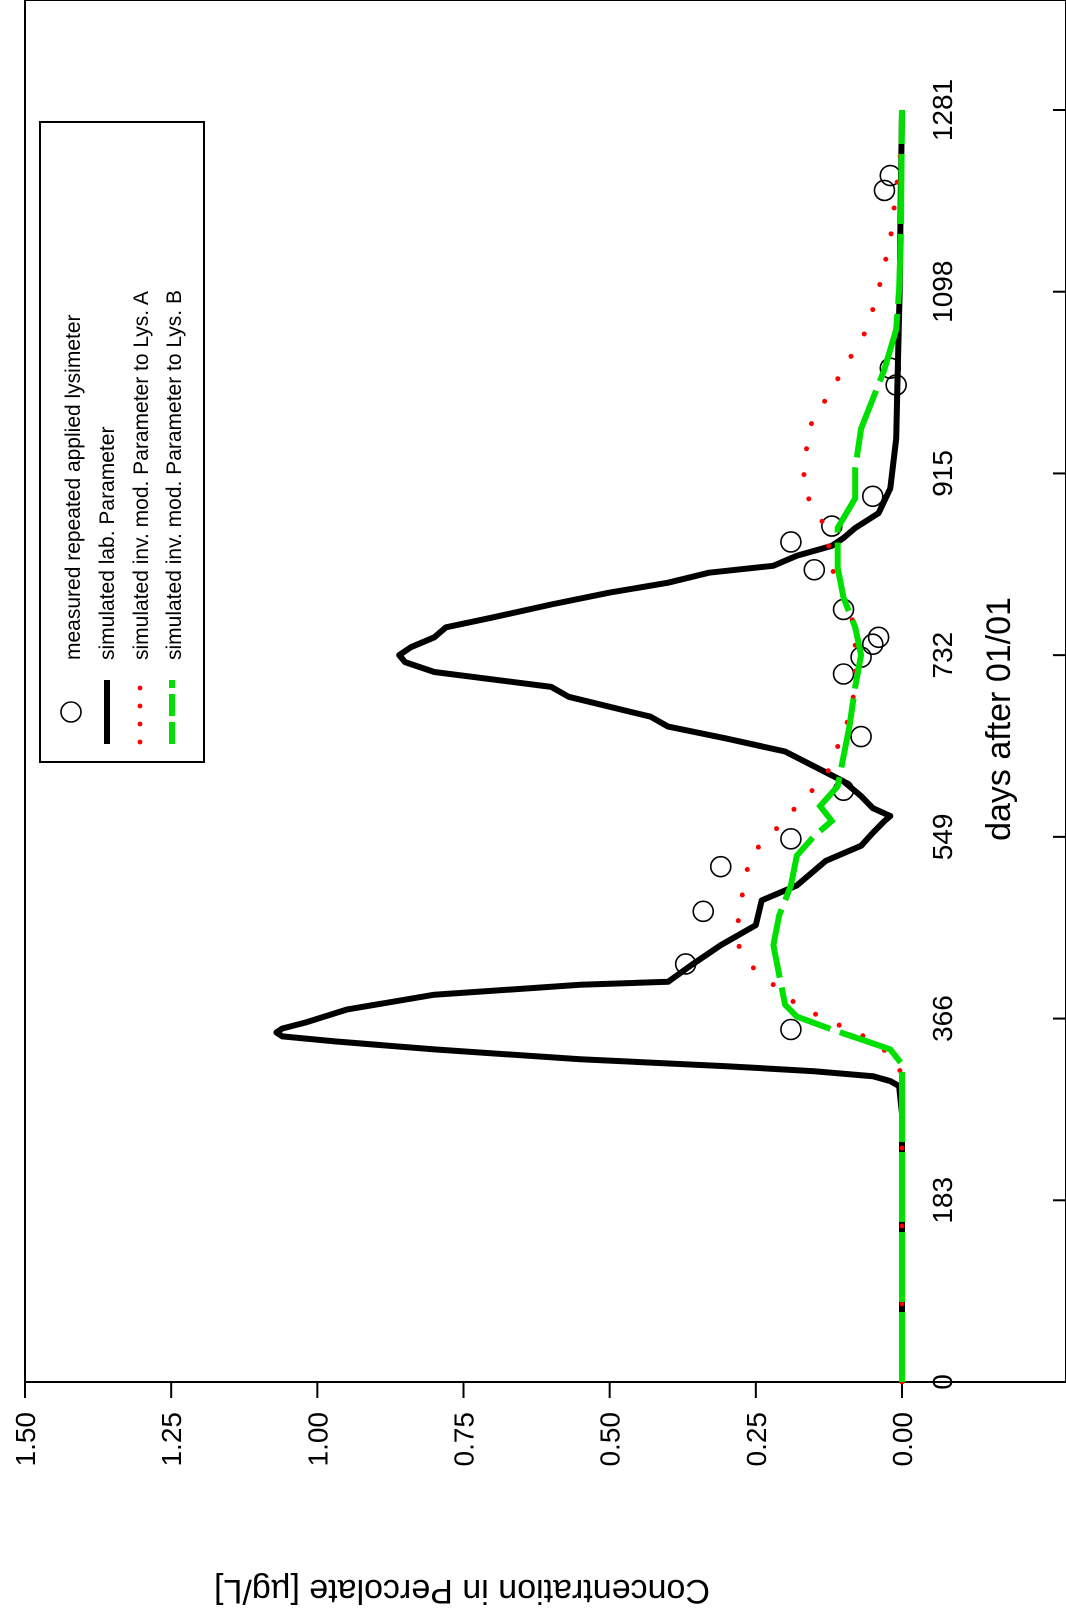  I want to click on x-tick-label: 549, so click(942, 836).